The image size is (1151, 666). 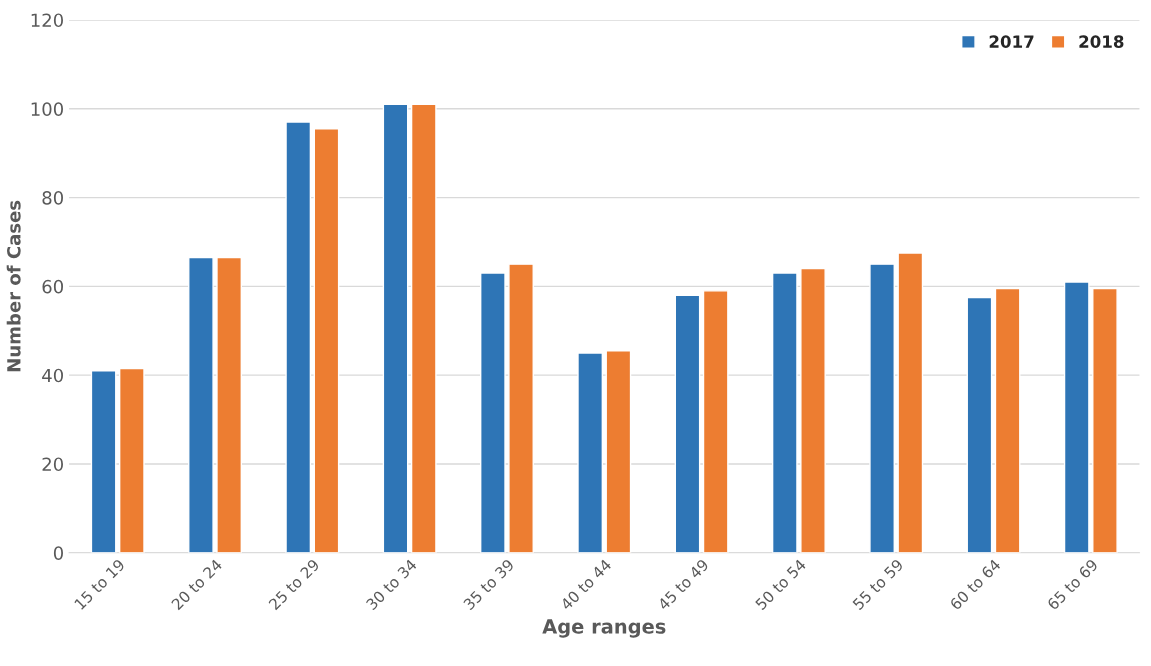 What do you see at coordinates (683, 584) in the screenshot?
I see `x-tick-label: 45 to 49` at bounding box center [683, 584].